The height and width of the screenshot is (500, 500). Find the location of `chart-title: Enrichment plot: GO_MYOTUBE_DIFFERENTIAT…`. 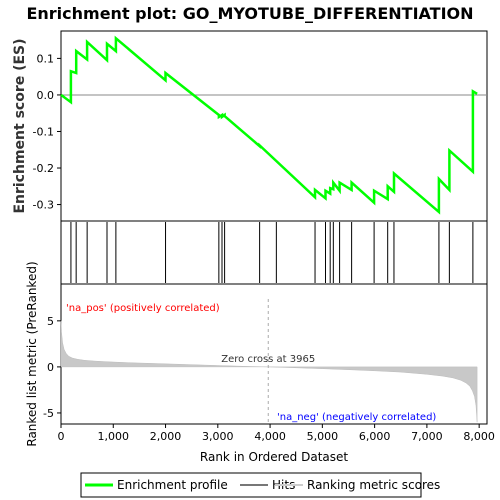

chart-title: Enrichment plot: GO_MYOTUBE_DIFFERENTIAT… is located at coordinates (249, 13).